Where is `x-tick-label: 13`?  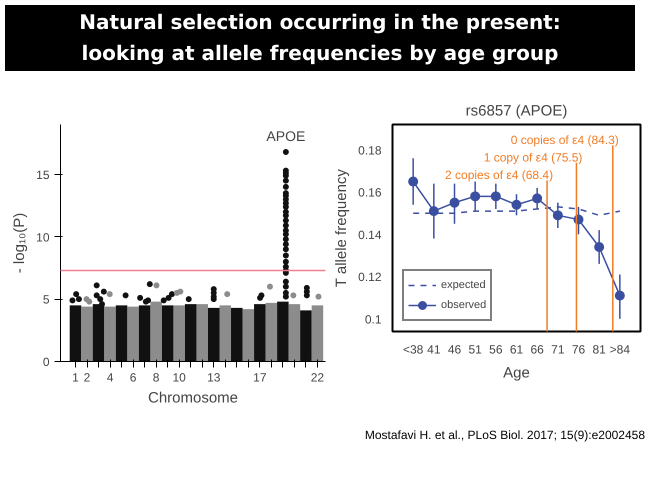 x-tick-label: 13 is located at coordinates (214, 377).